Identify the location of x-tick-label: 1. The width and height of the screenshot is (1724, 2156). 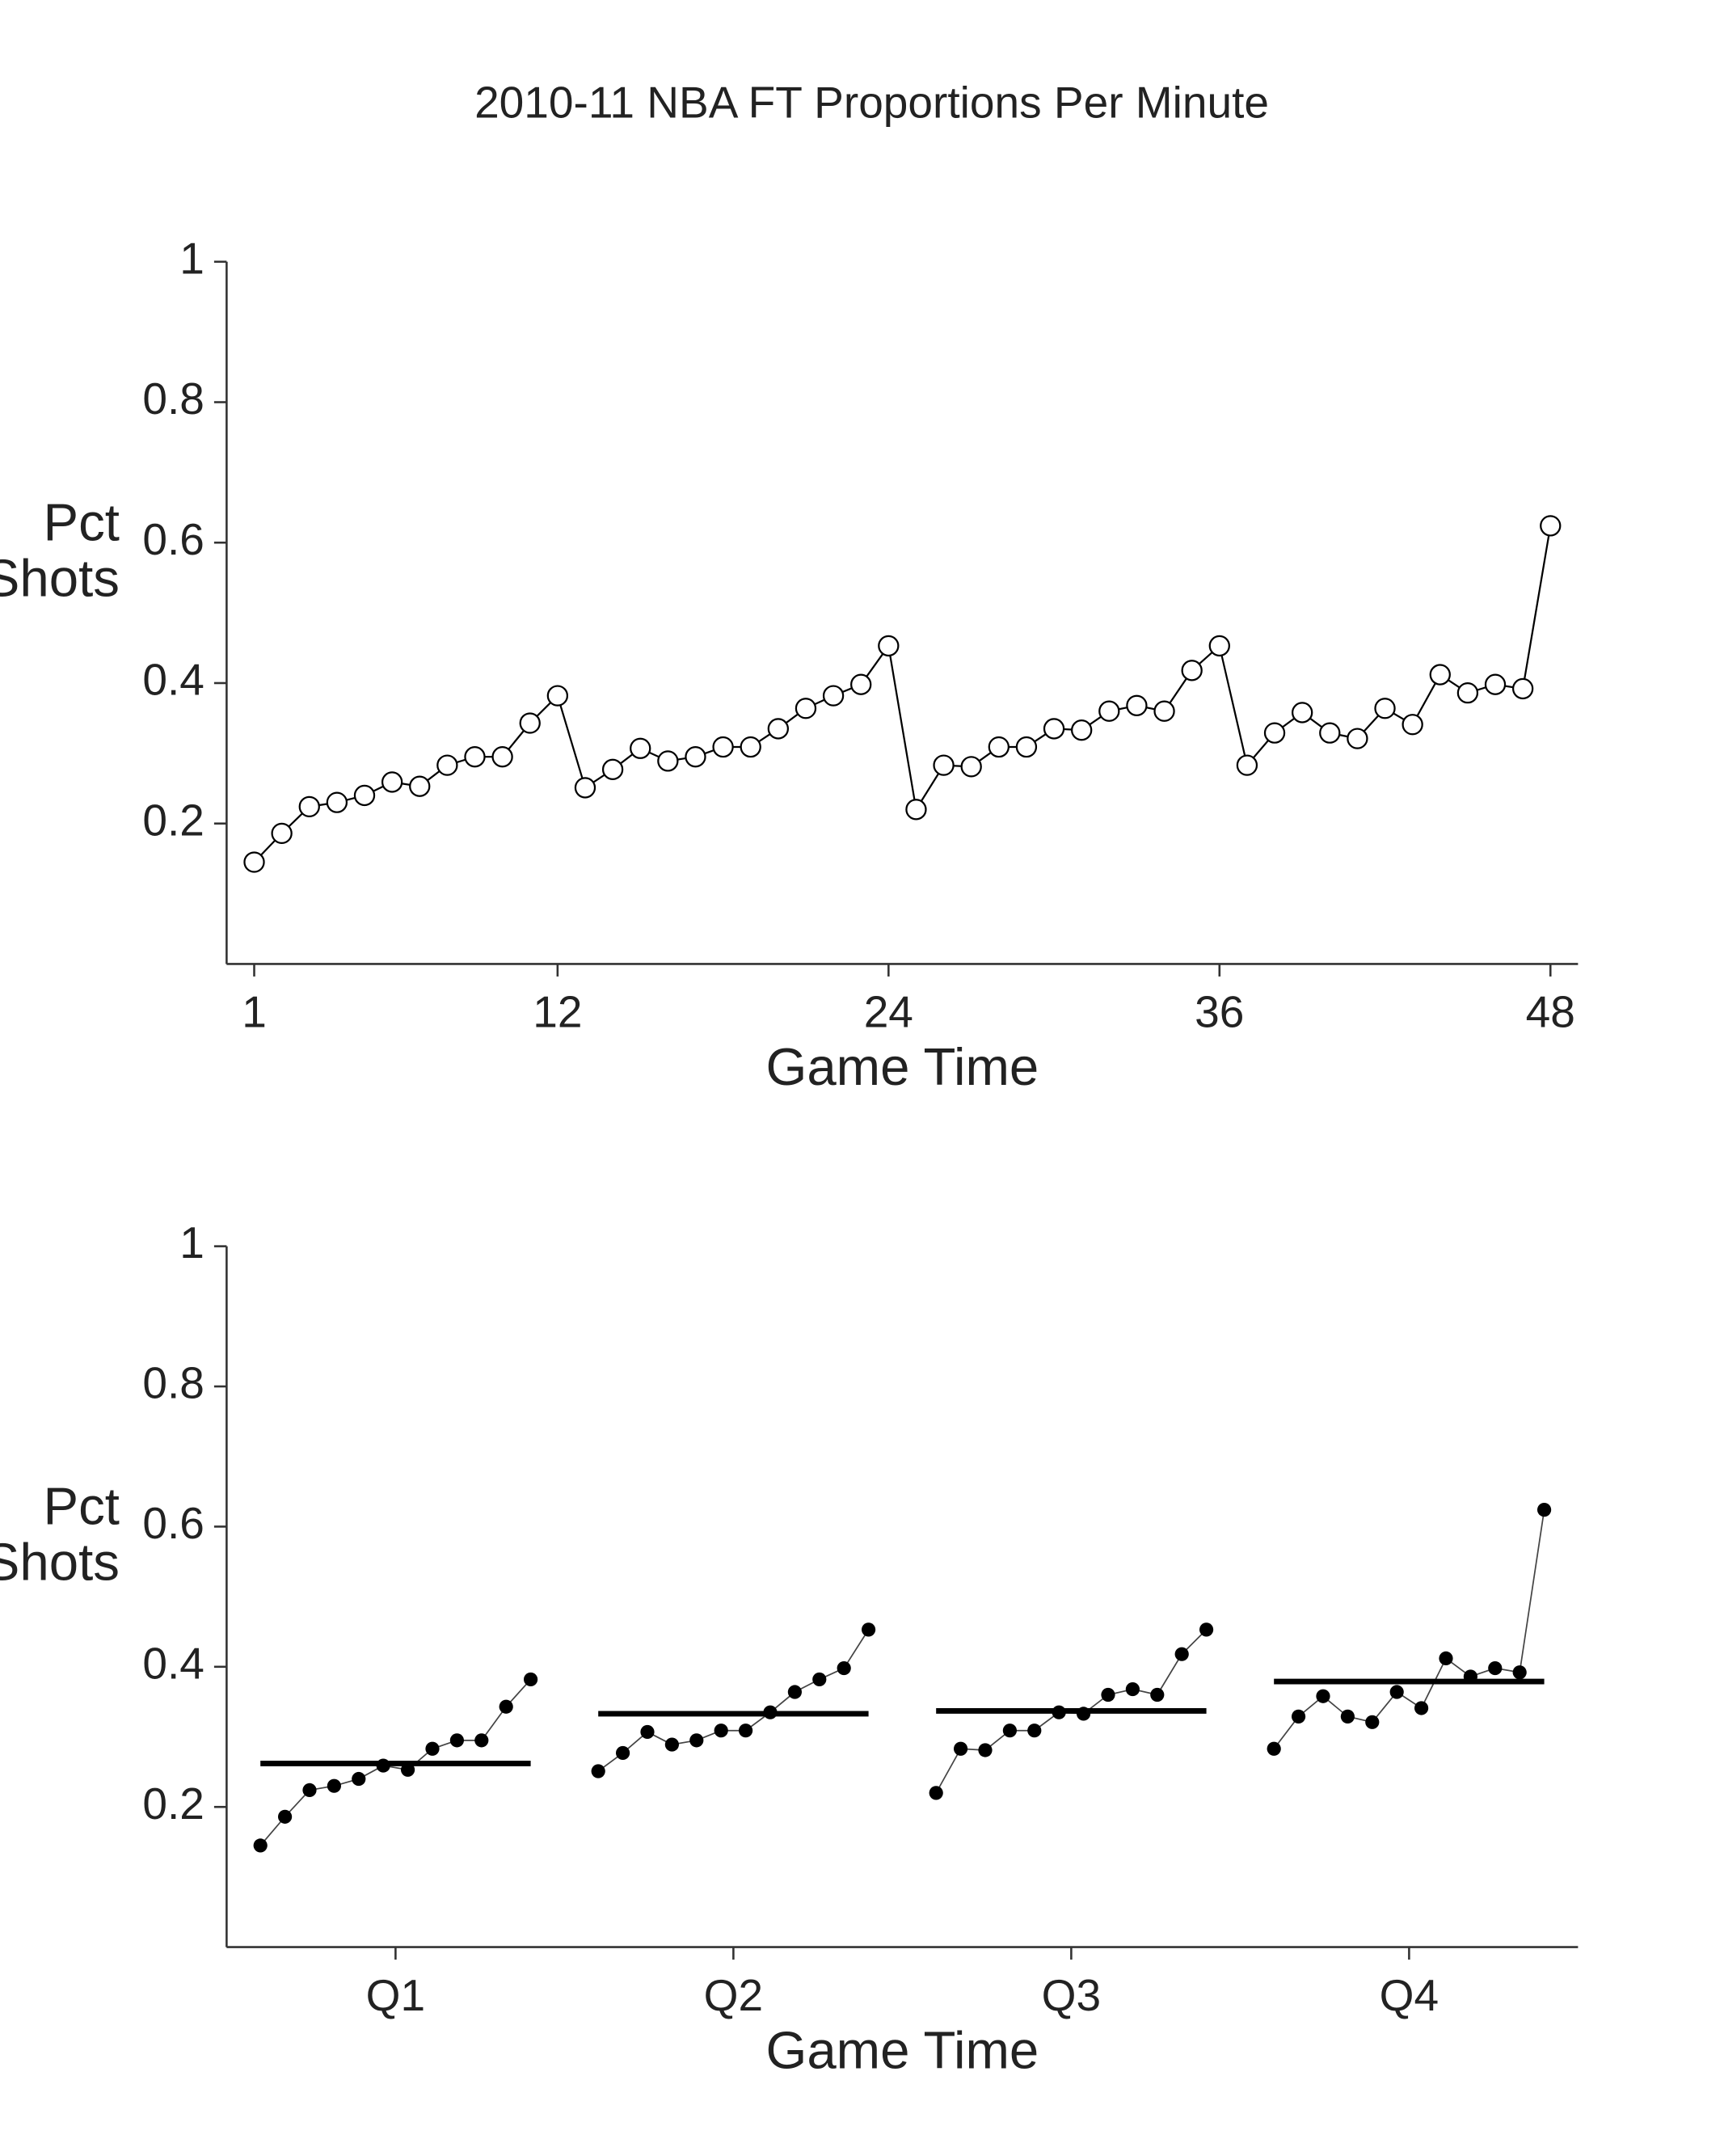
(254, 1012).